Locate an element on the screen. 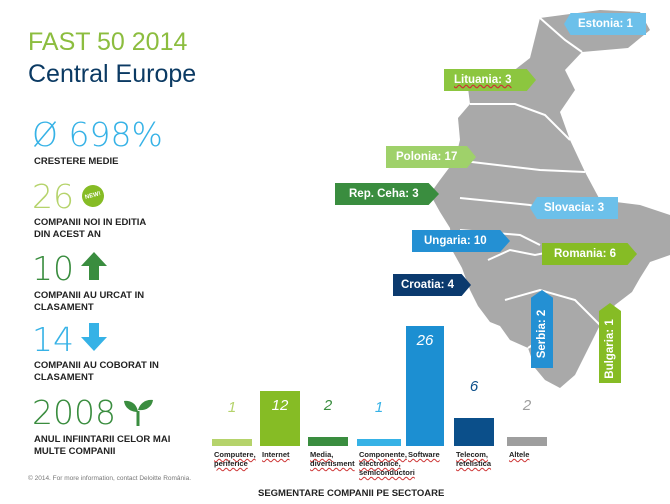 This screenshot has width=670, height=504. arrow-up-icon is located at coordinates (94, 266).